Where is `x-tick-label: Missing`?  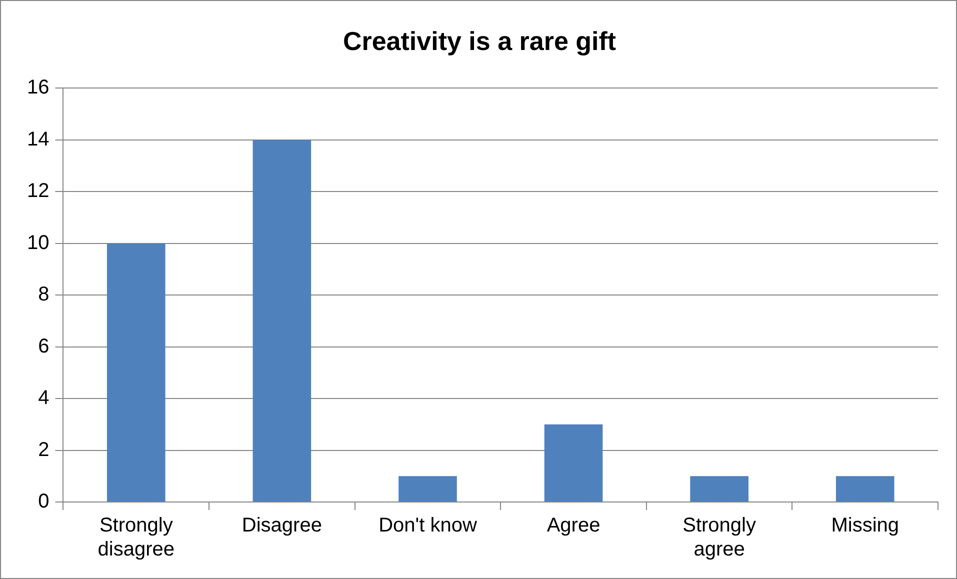
x-tick-label: Missing is located at coordinates (865, 525).